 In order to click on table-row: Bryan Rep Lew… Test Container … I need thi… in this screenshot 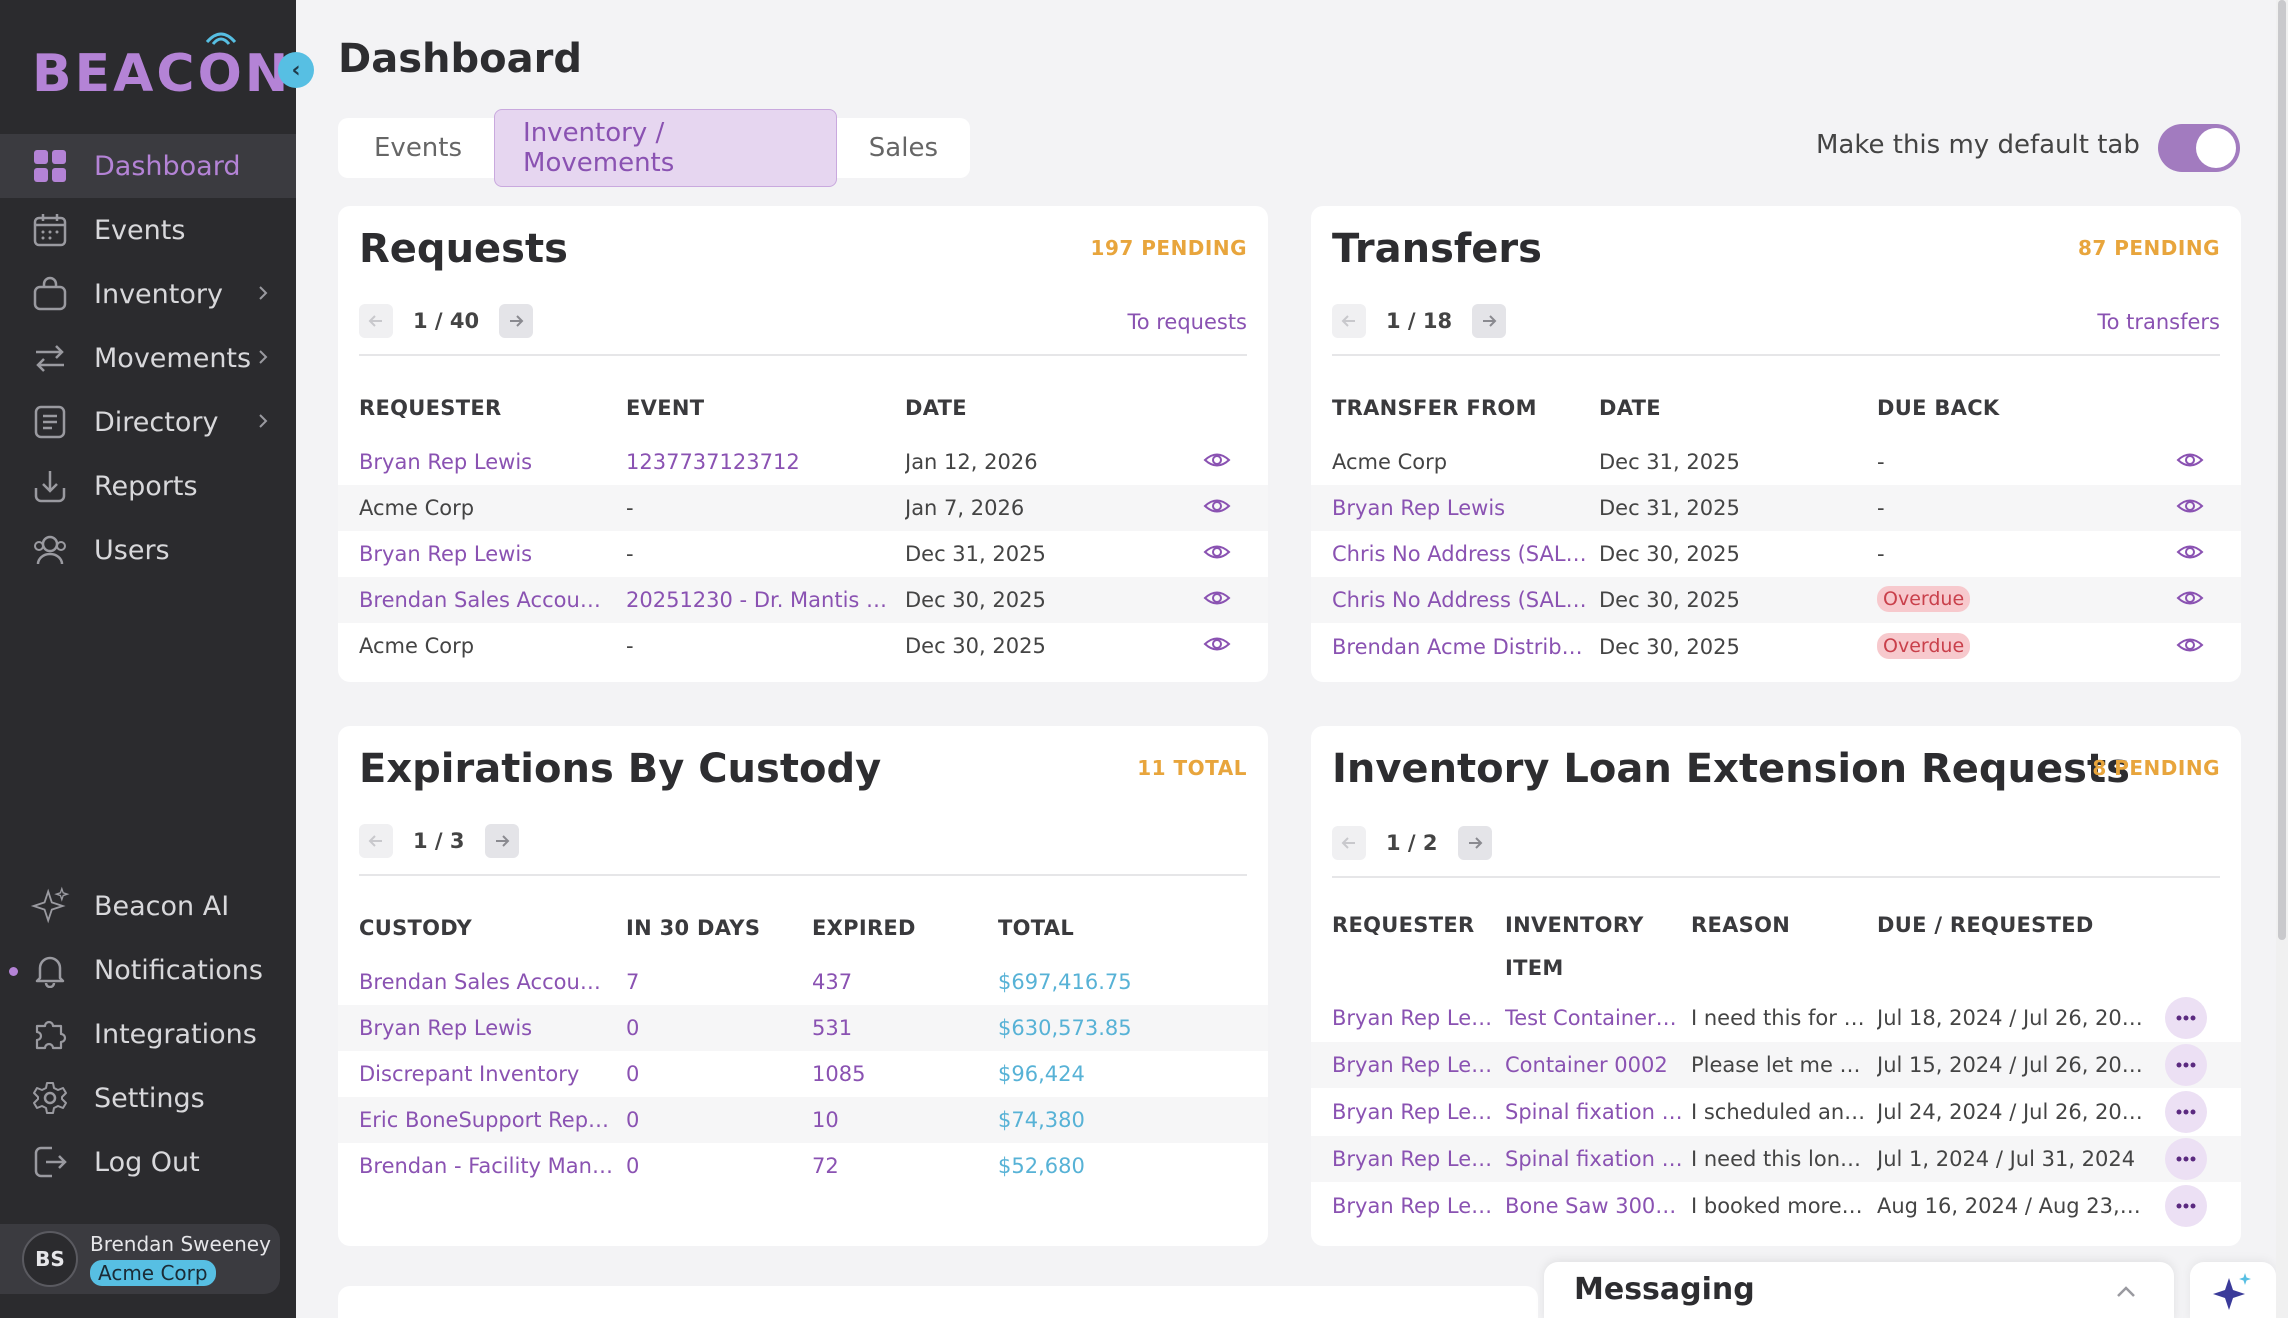, I will do `click(1776, 1018)`.